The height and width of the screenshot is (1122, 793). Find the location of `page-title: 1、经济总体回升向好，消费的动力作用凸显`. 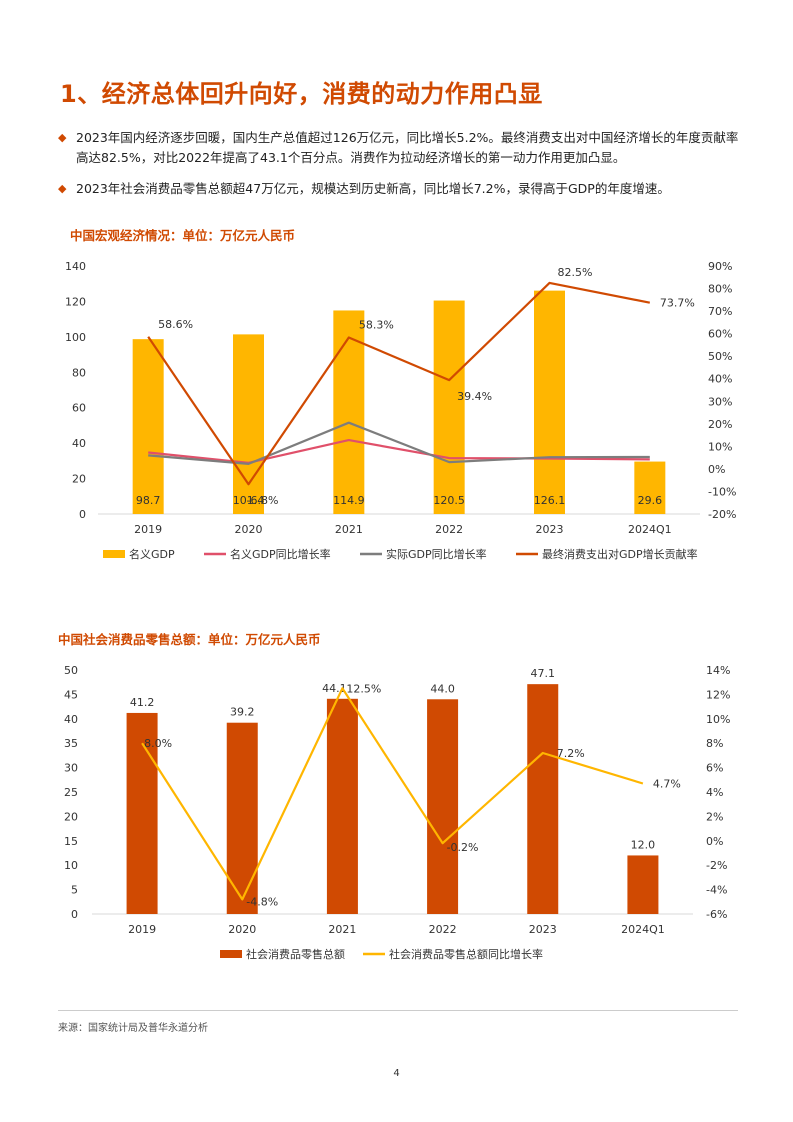

page-title: 1、经济总体回升向好，消费的动力作用凸显 is located at coordinates (301, 94).